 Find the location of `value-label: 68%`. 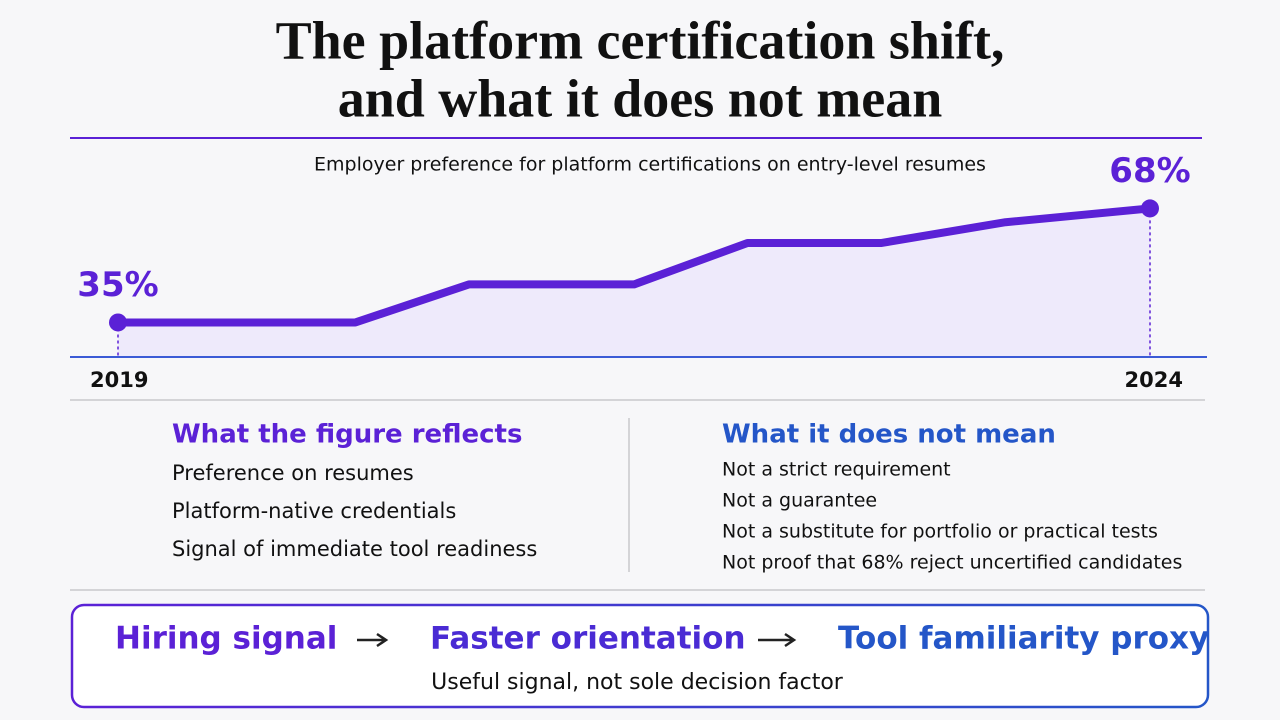

value-label: 68% is located at coordinates (1149, 171).